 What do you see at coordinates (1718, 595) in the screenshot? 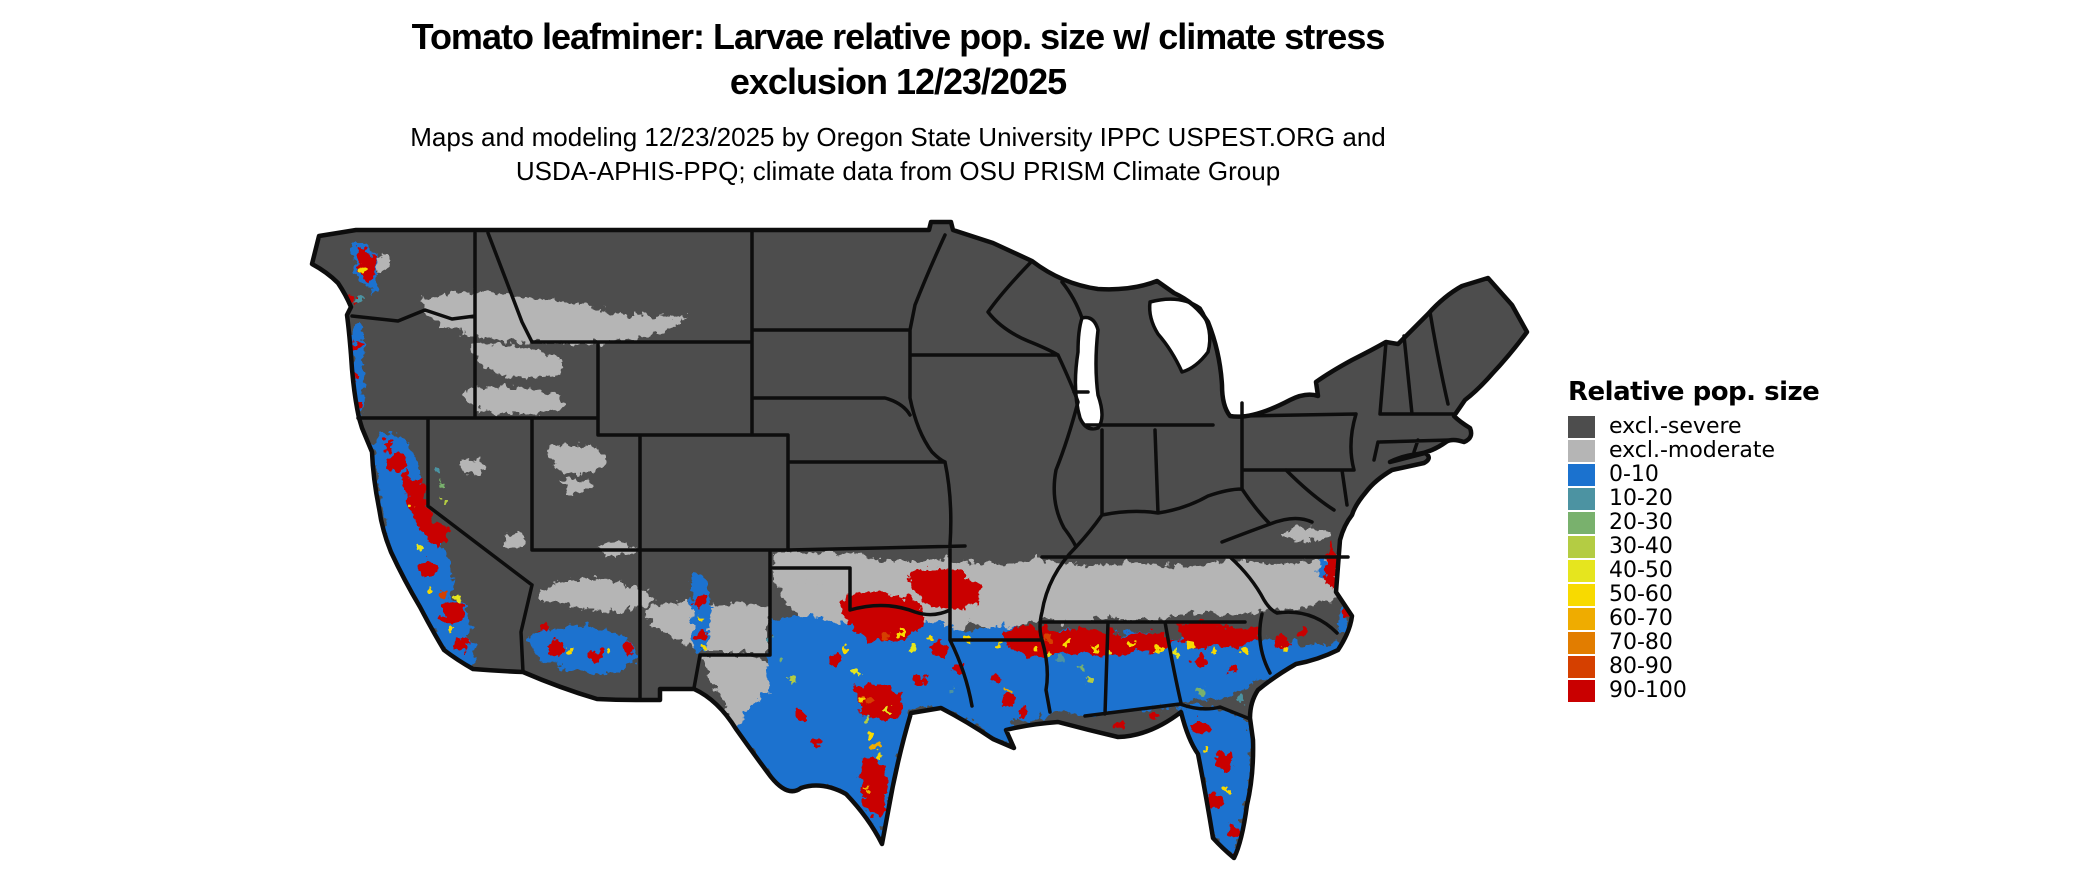
I see `legend-row: 50-60` at bounding box center [1718, 595].